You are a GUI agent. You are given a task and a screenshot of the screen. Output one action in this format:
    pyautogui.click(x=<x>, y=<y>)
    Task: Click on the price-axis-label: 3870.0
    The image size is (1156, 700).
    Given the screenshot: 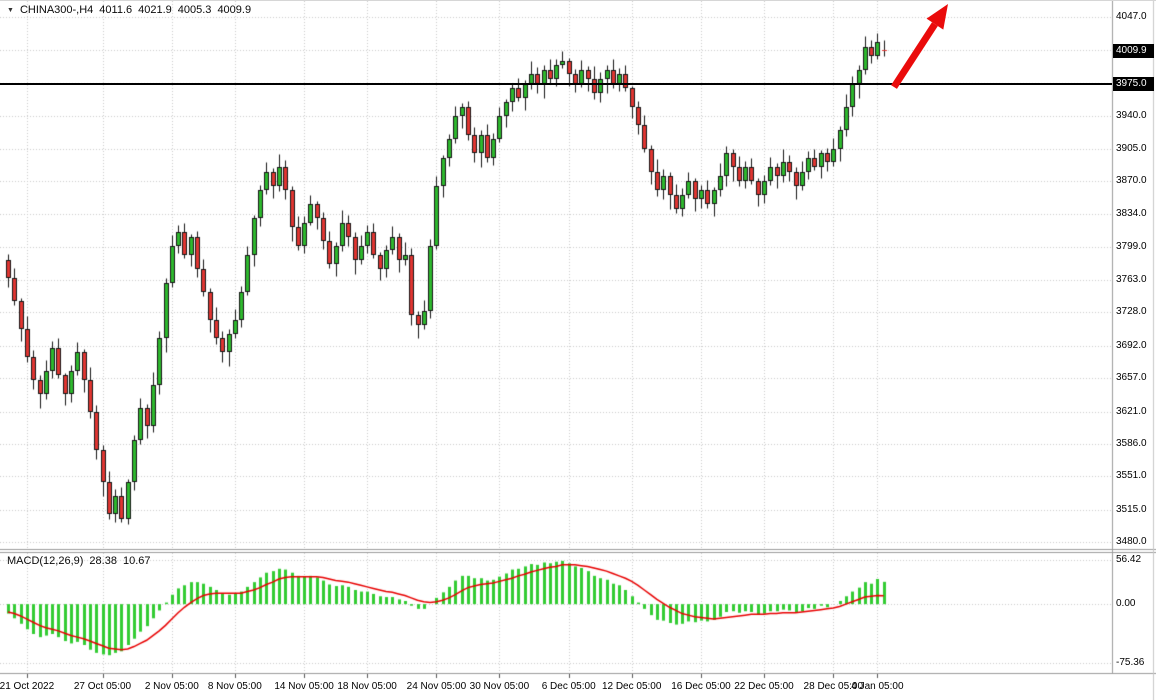 What is the action you would take?
    pyautogui.click(x=1131, y=180)
    